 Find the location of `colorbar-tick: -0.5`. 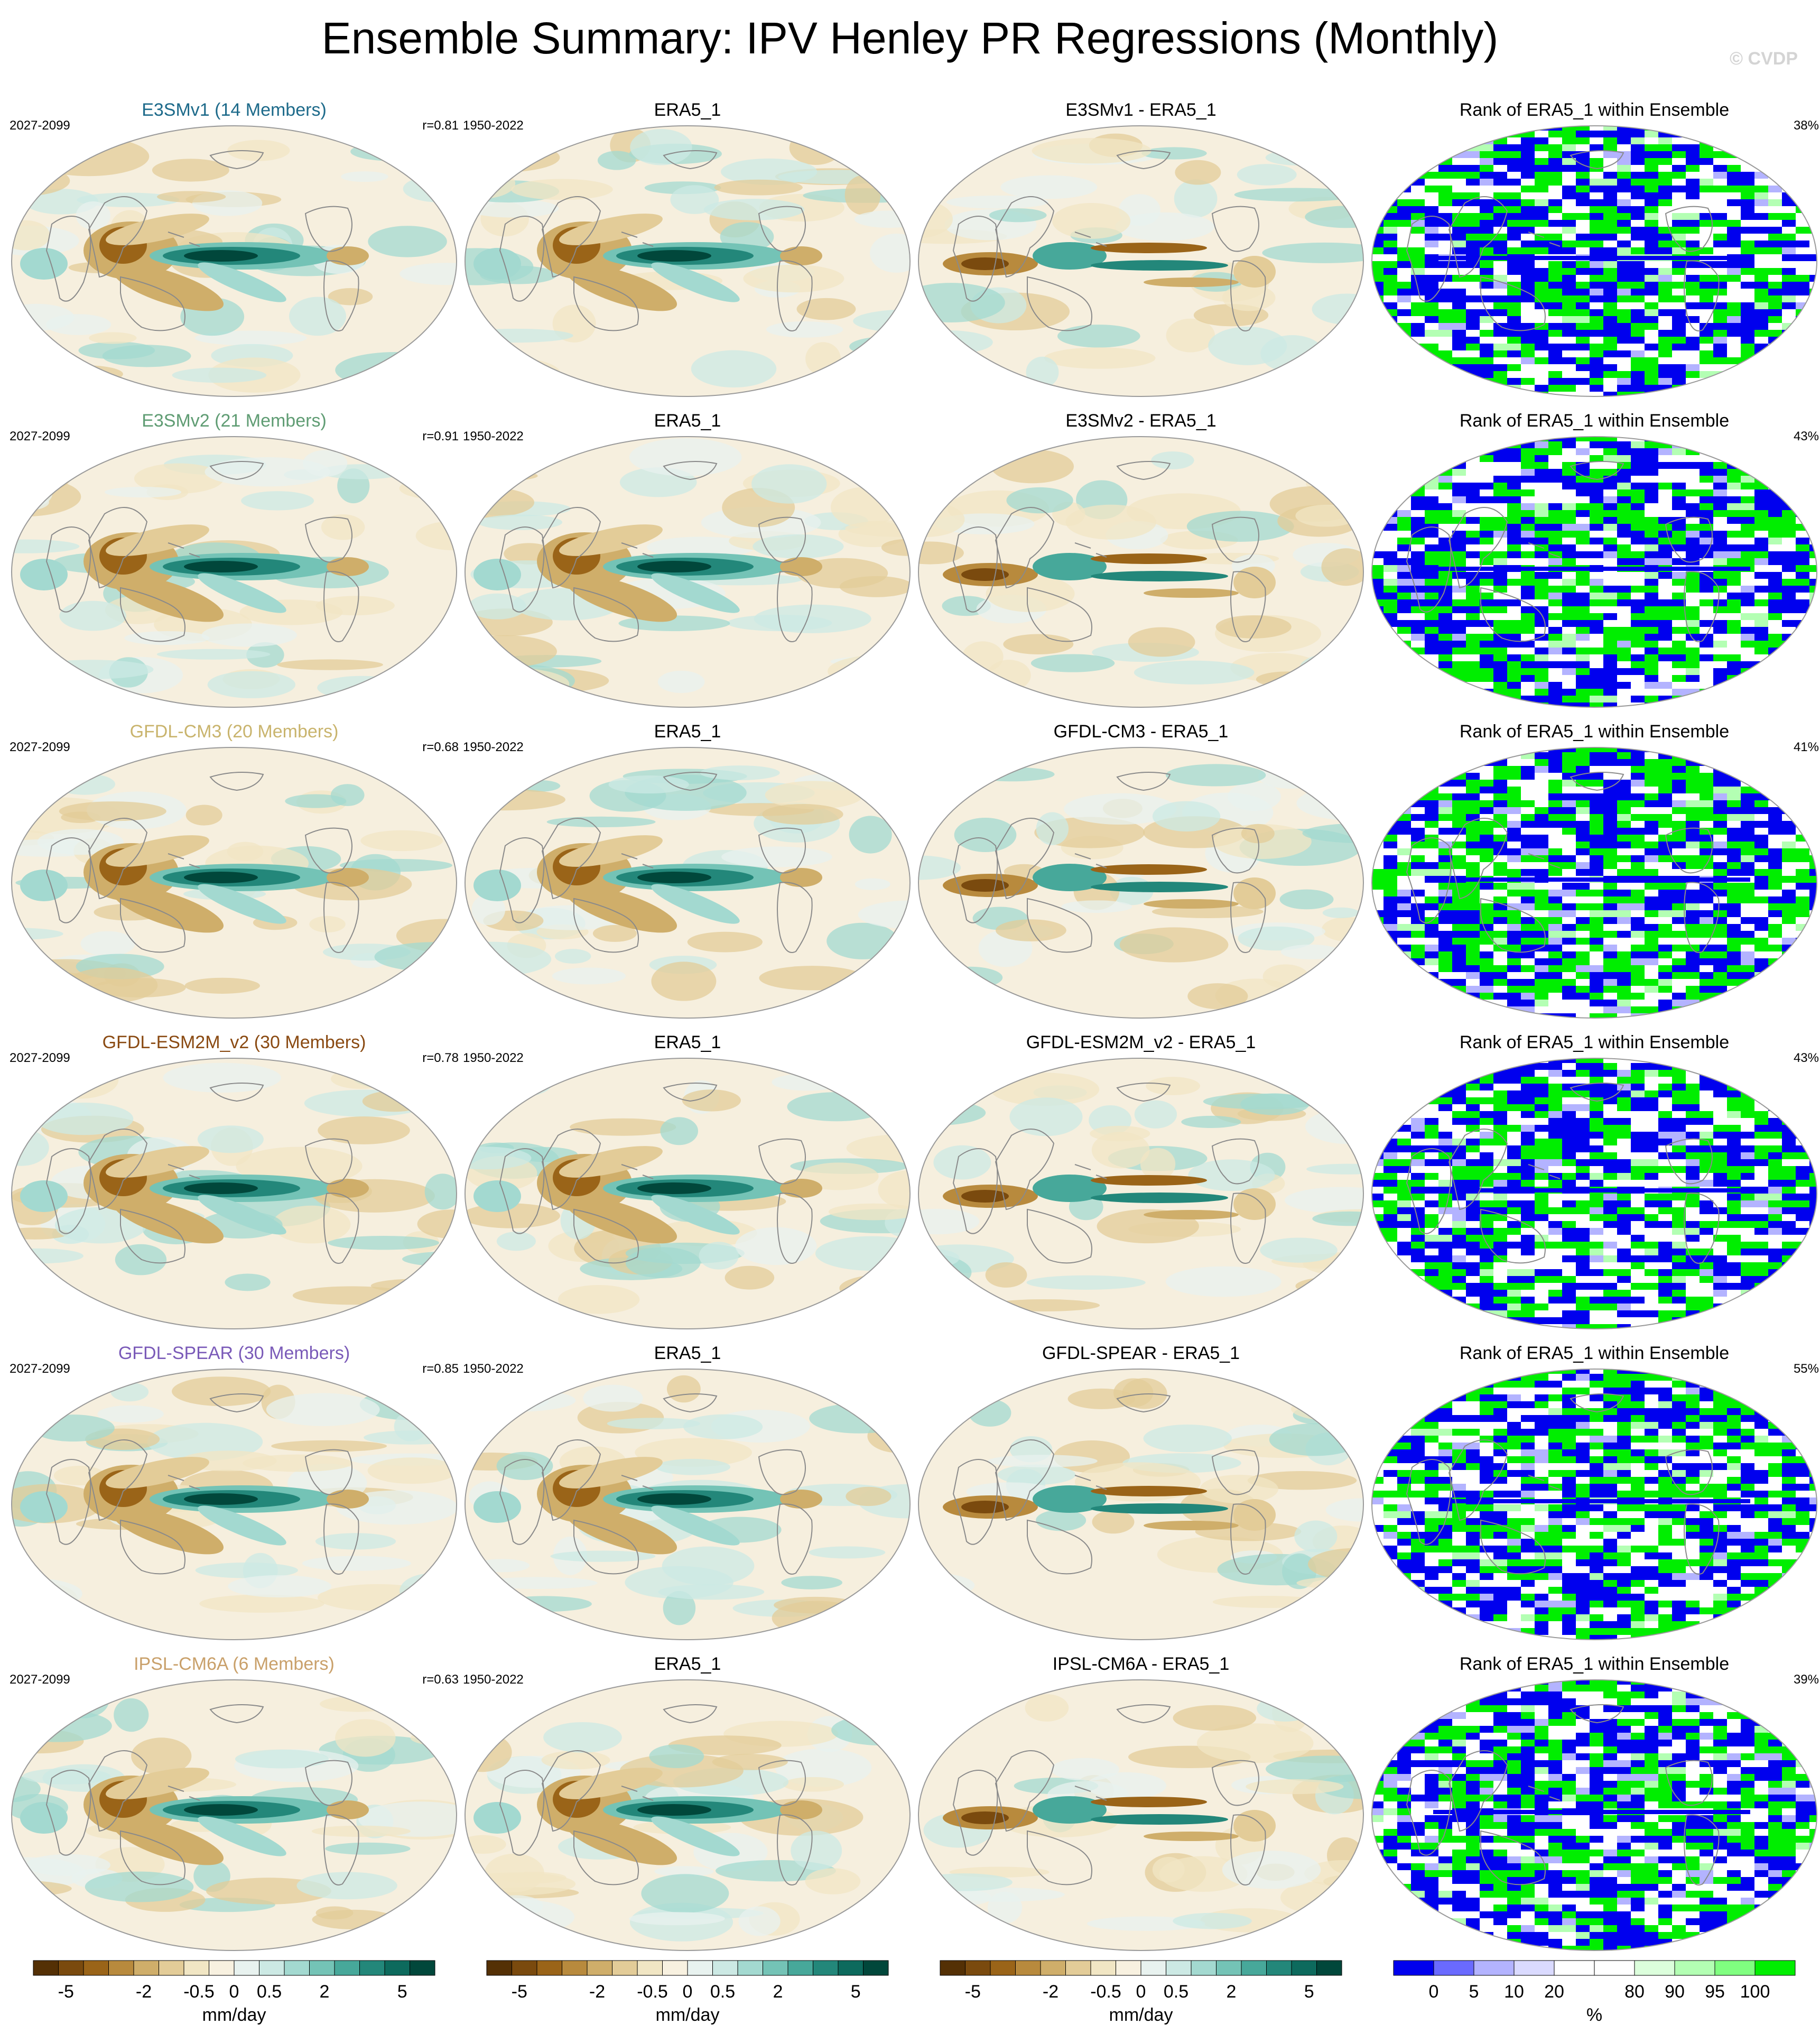

colorbar-tick: -0.5 is located at coordinates (199, 1992).